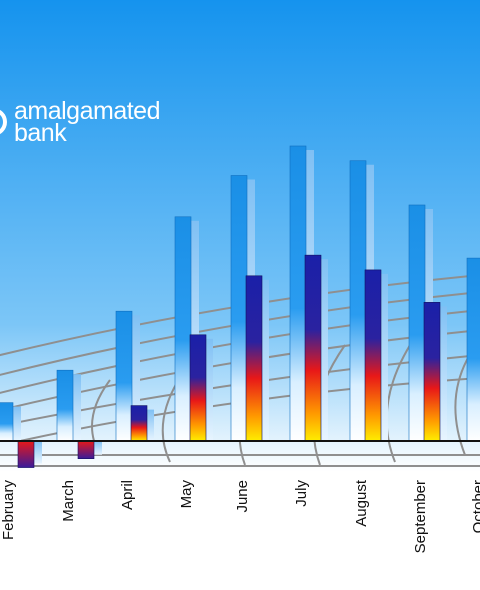 Image resolution: width=480 pixels, height=590 pixels. What do you see at coordinates (65, 405) in the screenshot?
I see `bar-series-1-march` at bounding box center [65, 405].